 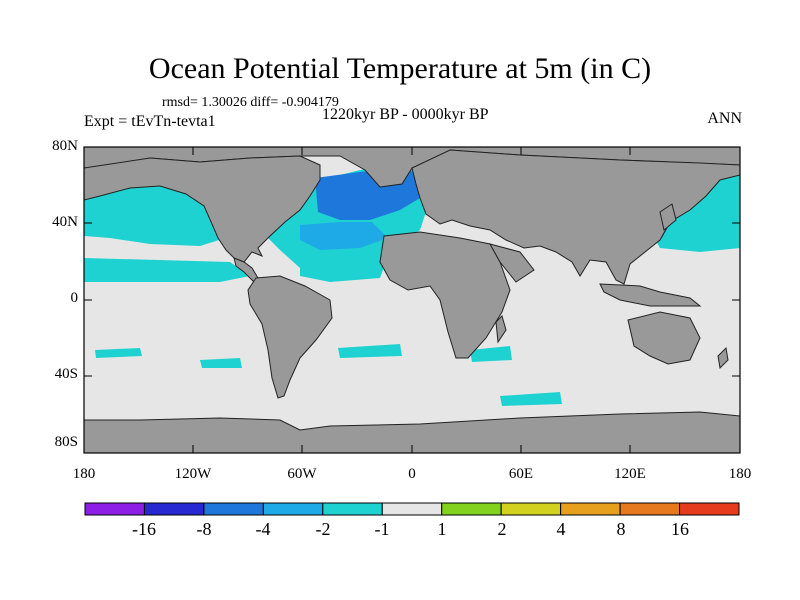 I want to click on anomaly-south-atlantic, so click(x=370, y=351).